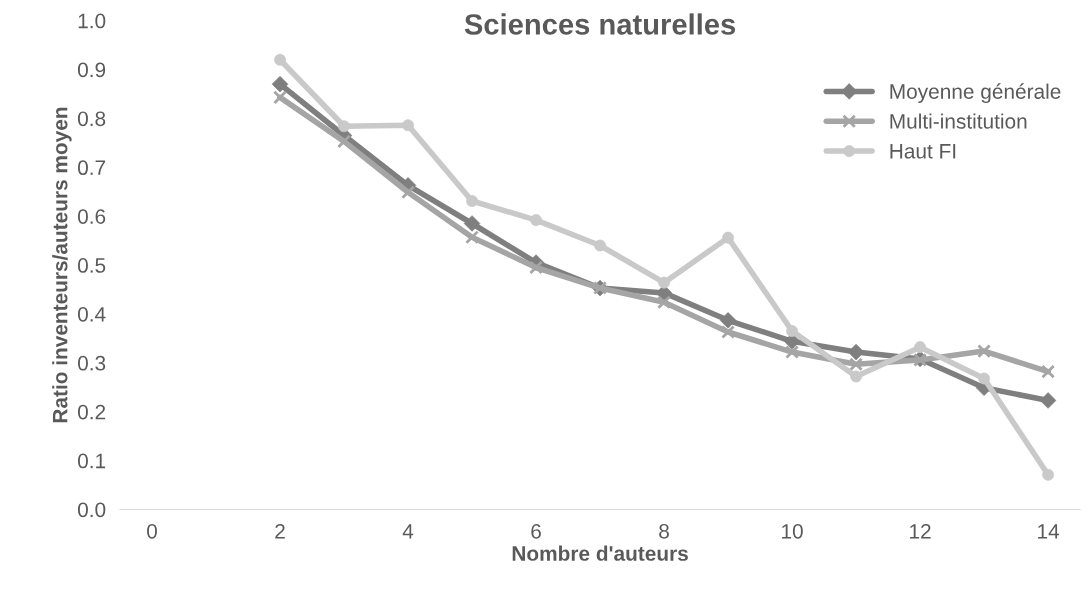 The width and height of the screenshot is (1091, 589). I want to click on y-tick-label: 0.4, so click(91, 314).